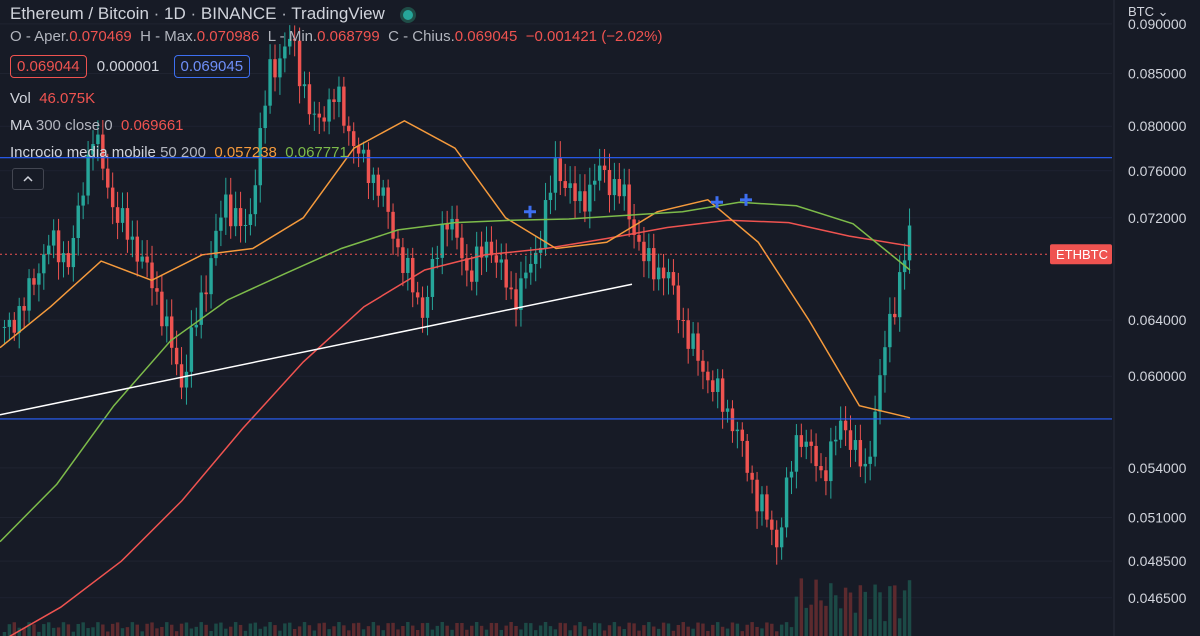 The height and width of the screenshot is (636, 1200). What do you see at coordinates (1141, 11) in the screenshot?
I see `currency-label: BTC` at bounding box center [1141, 11].